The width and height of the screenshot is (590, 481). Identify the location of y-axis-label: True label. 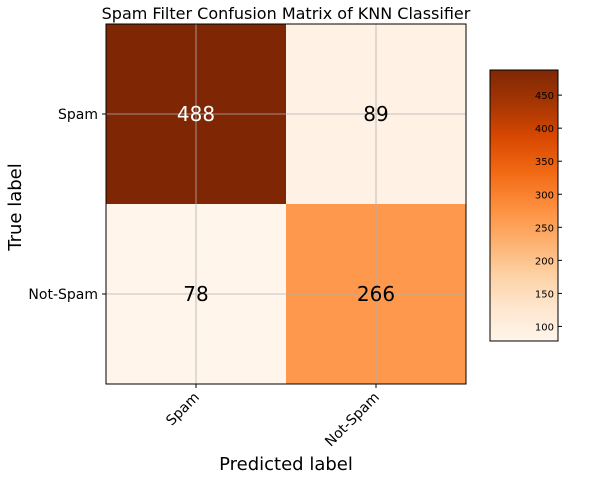
(15, 207).